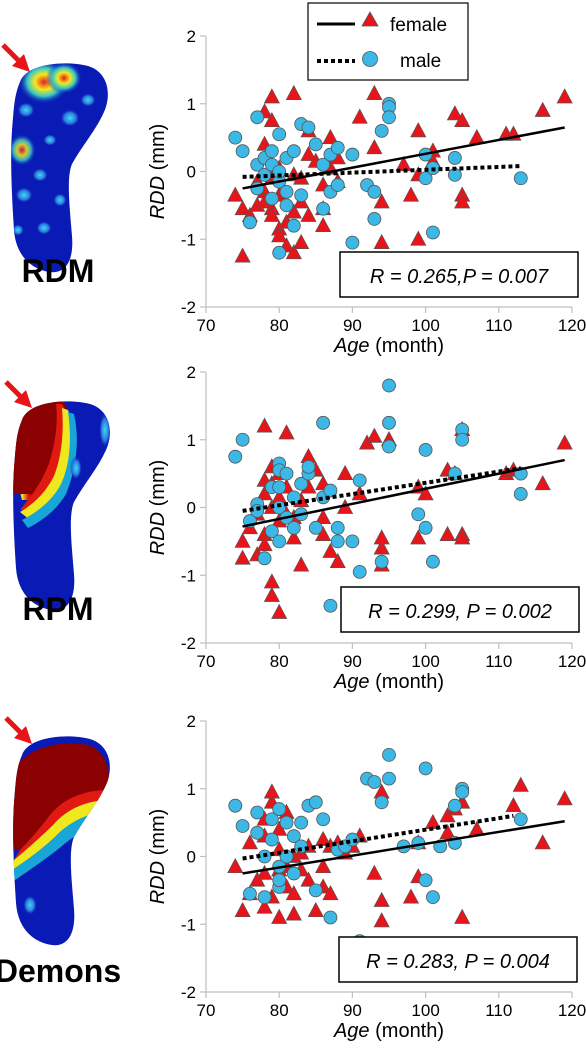 The image size is (586, 1050). I want to click on x-axis-label-var: Age, so click(351, 682).